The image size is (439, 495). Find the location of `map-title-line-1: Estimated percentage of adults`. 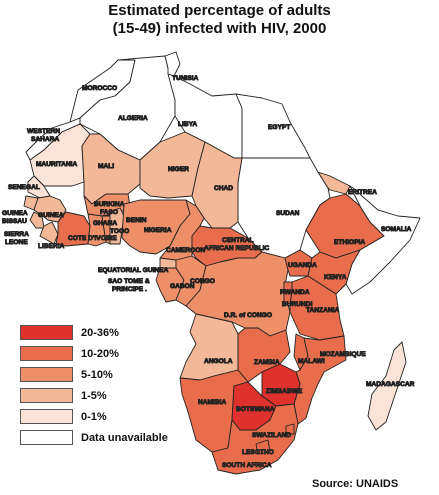

map-title-line-1: Estimated percentage of adults is located at coordinates (219, 10).